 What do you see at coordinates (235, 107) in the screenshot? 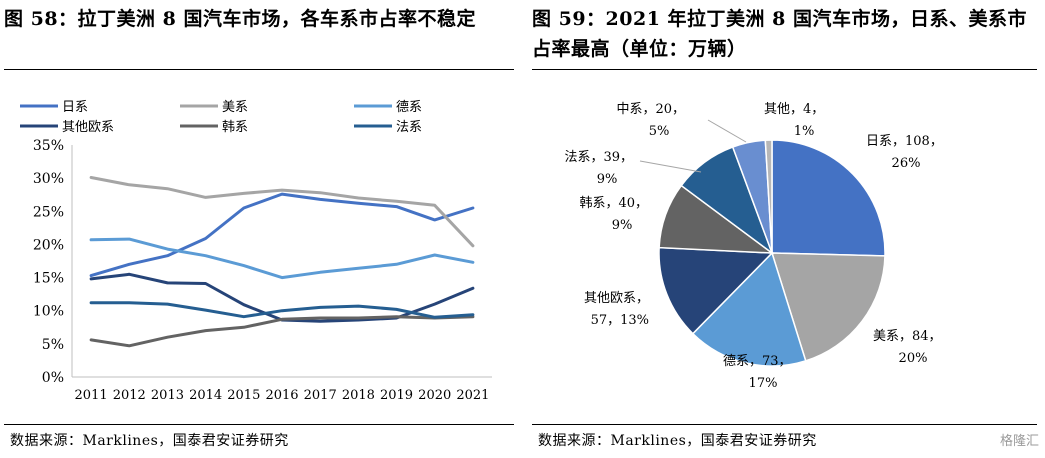
I see `legend-label: 美系` at bounding box center [235, 107].